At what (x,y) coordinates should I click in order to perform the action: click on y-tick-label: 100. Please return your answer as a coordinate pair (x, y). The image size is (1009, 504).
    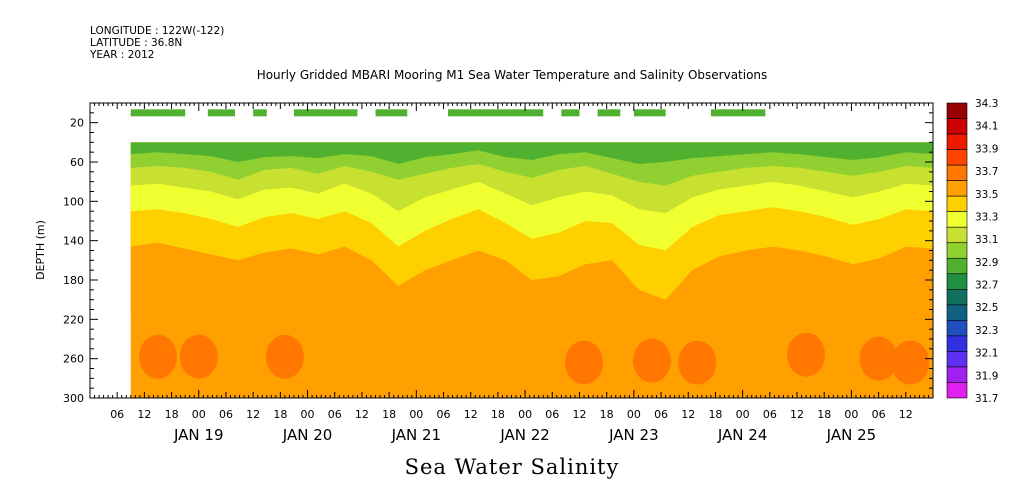
    Looking at the image, I should click on (73, 201).